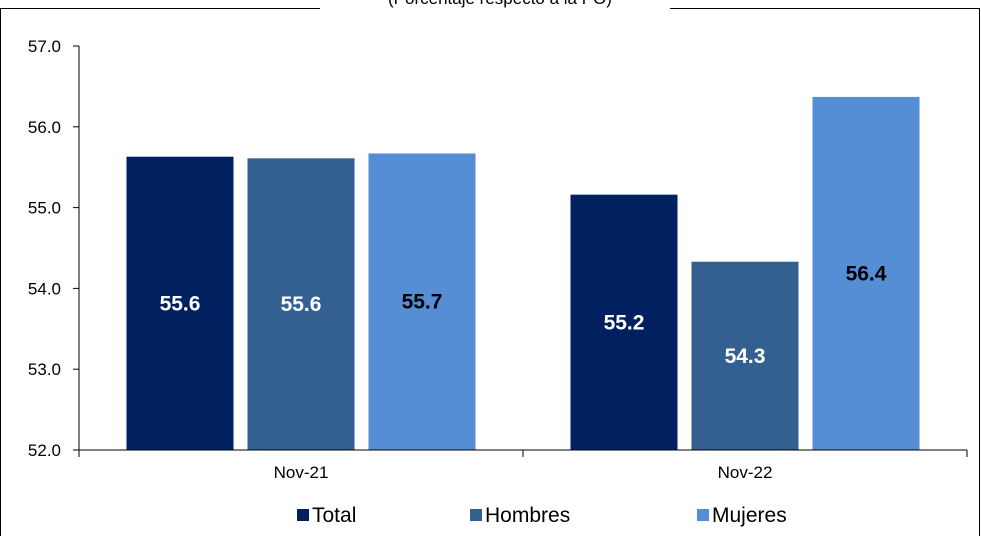 This screenshot has height=541, width=981. I want to click on y-tick-label-56.0: 56.0, so click(44, 127).